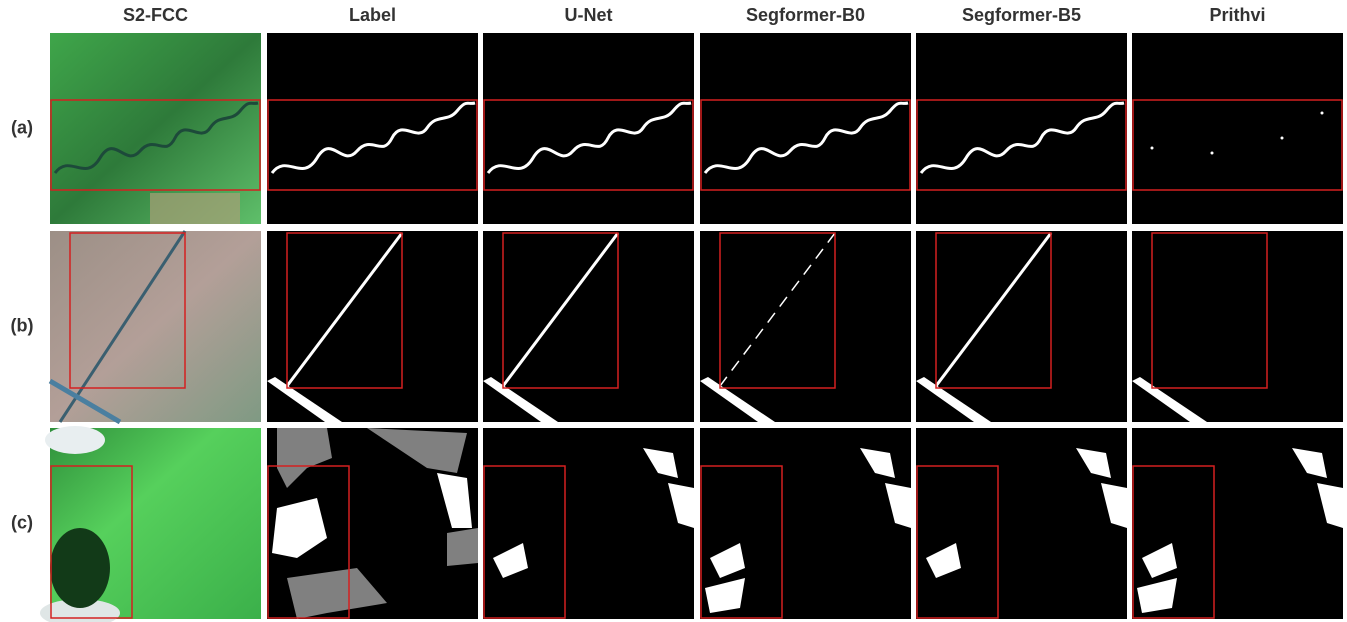 The width and height of the screenshot is (1347, 622). I want to click on column-header: Segformer-B0, so click(805, 15).